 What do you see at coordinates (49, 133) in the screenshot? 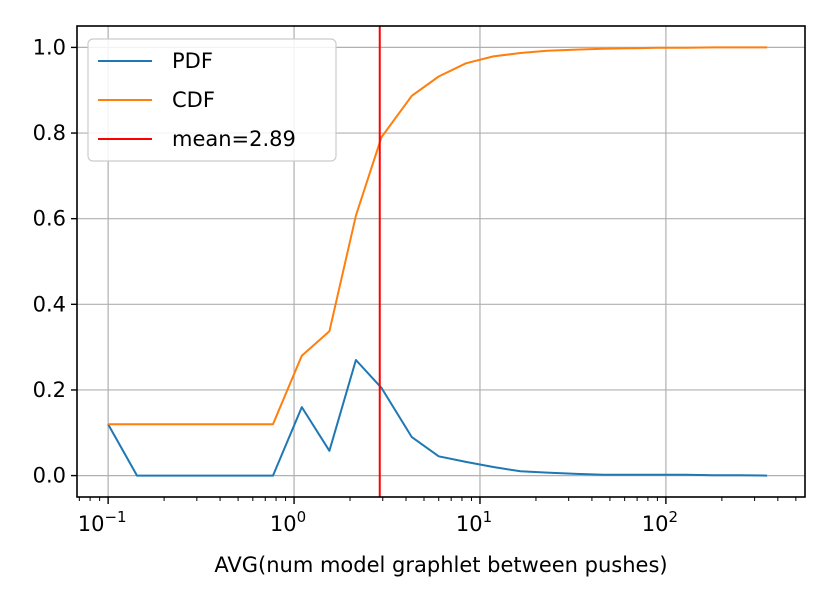
I see `y-tick-label: 0.8` at bounding box center [49, 133].